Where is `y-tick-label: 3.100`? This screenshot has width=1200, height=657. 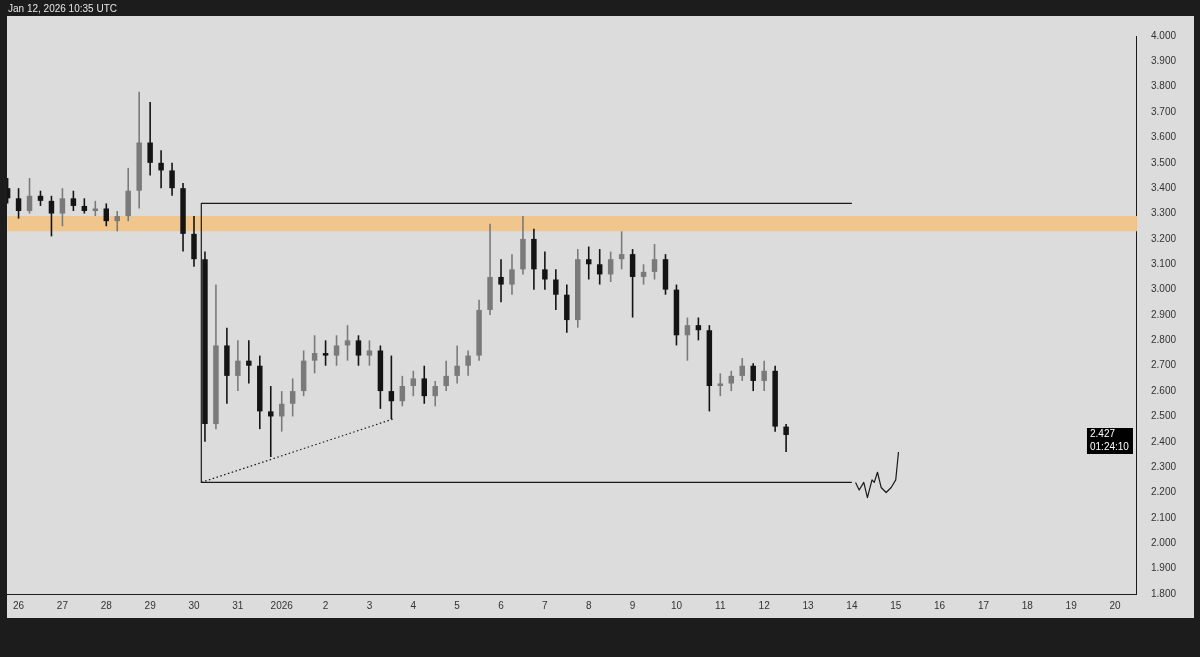 y-tick-label: 3.100 is located at coordinates (1163, 264).